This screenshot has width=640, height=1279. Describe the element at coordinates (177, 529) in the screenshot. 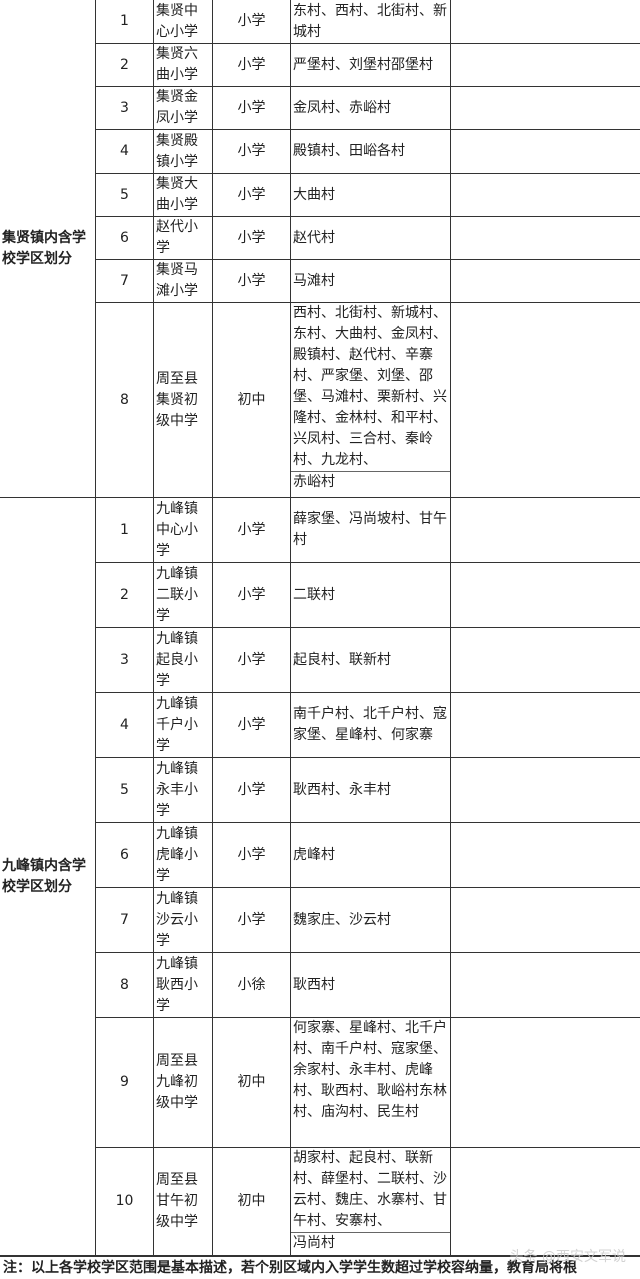

I see `school-name-text: 九峰镇中心小学` at that location.